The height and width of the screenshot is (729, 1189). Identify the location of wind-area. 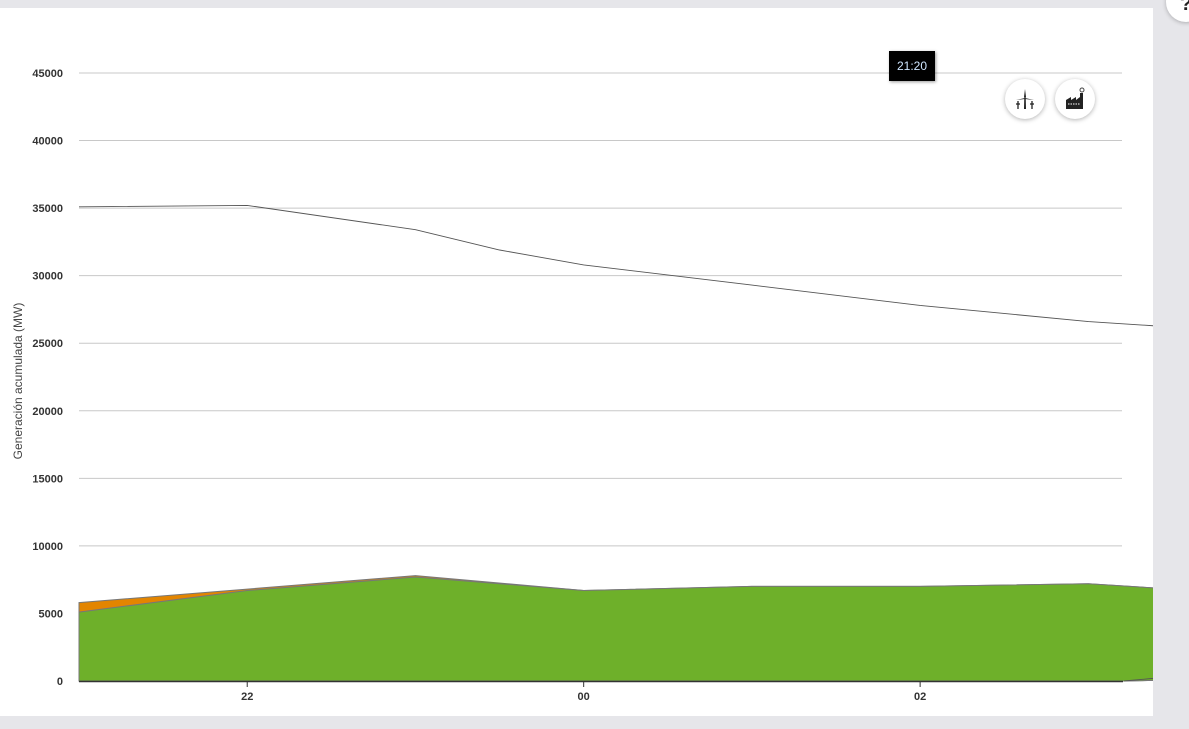
(615, 629).